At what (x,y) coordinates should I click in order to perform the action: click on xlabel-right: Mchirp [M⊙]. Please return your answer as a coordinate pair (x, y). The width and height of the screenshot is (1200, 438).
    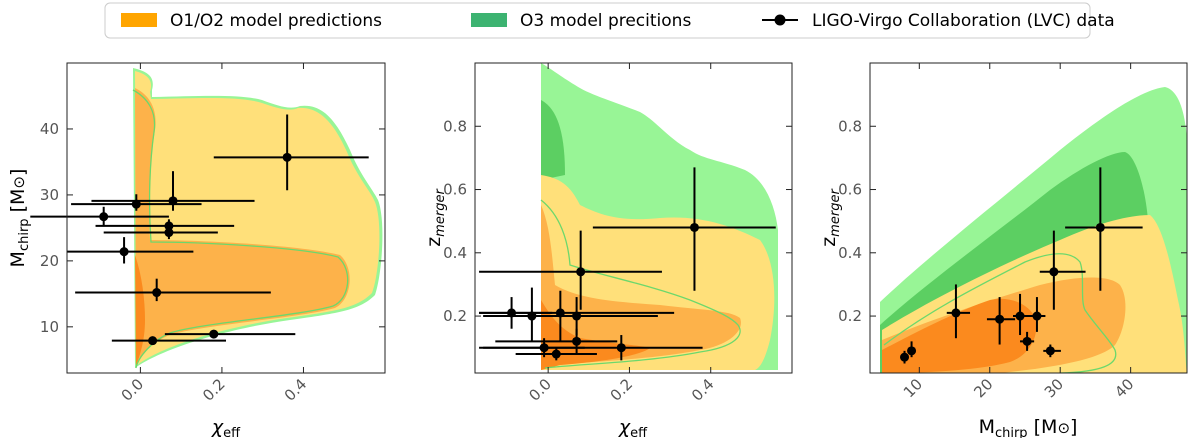
    Looking at the image, I should click on (1028, 427).